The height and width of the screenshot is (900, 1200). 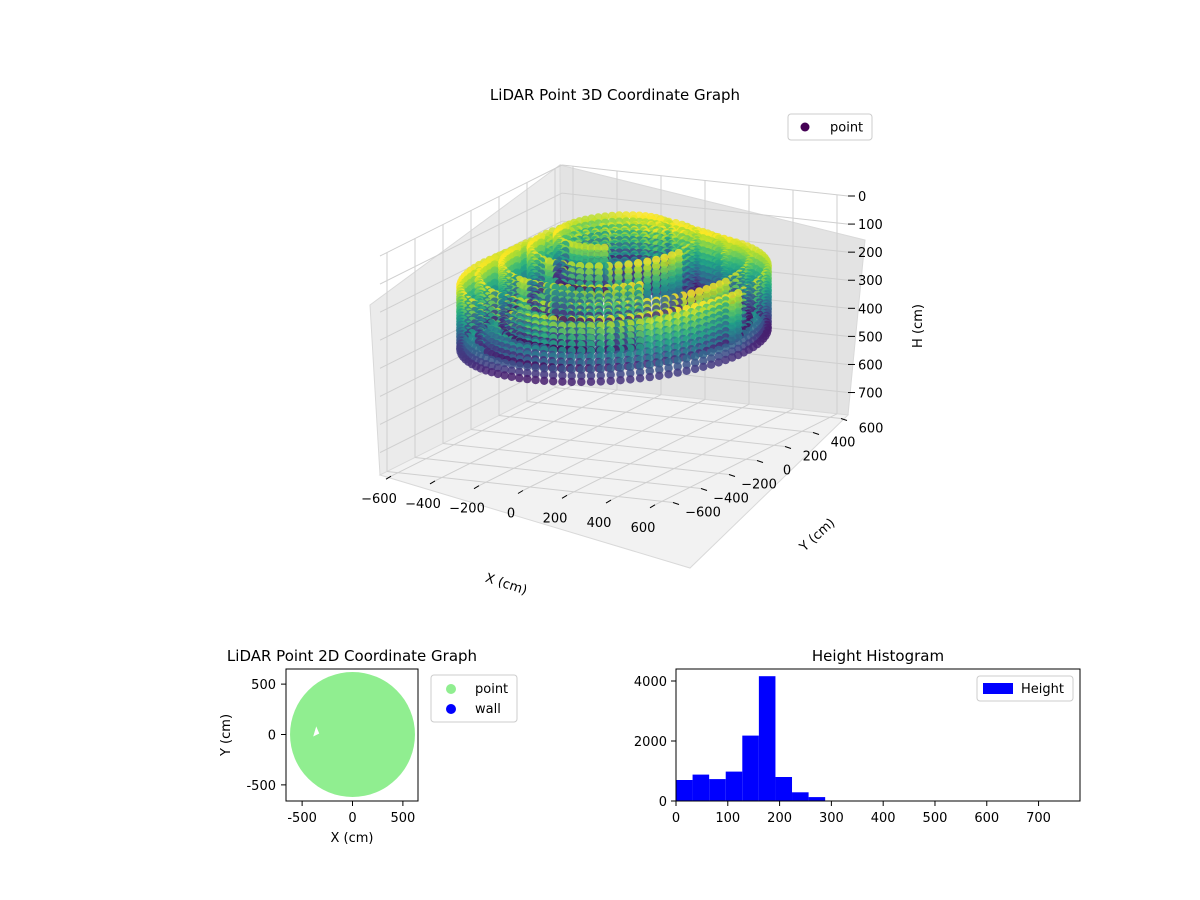 I want to click on z-tick-label-3d: 600, so click(x=870, y=365).